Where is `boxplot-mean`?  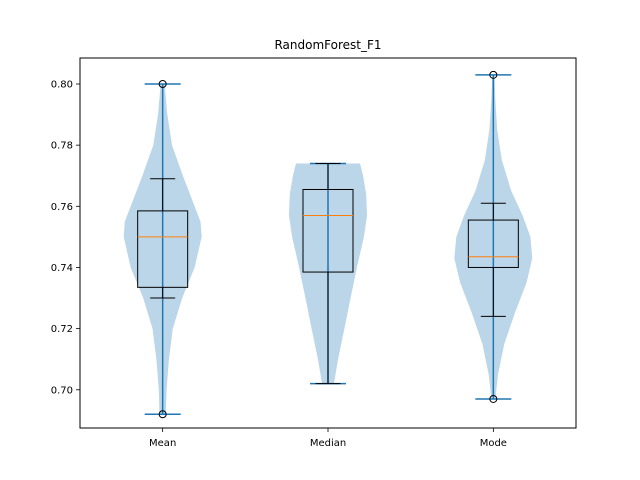
boxplot-mean is located at coordinates (163, 249).